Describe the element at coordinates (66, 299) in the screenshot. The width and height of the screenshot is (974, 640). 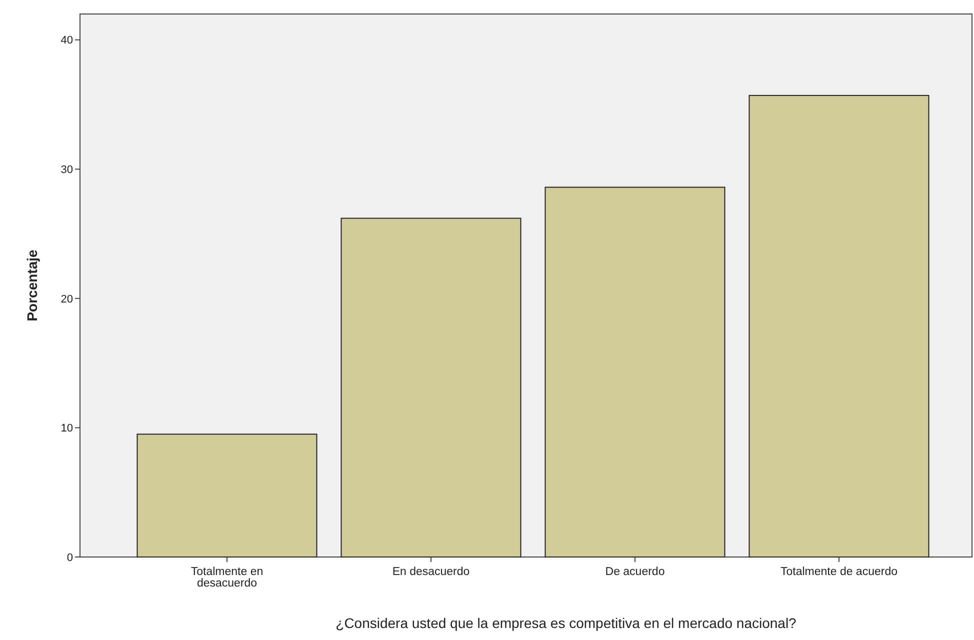
I see `y-tick-label: 20` at that location.